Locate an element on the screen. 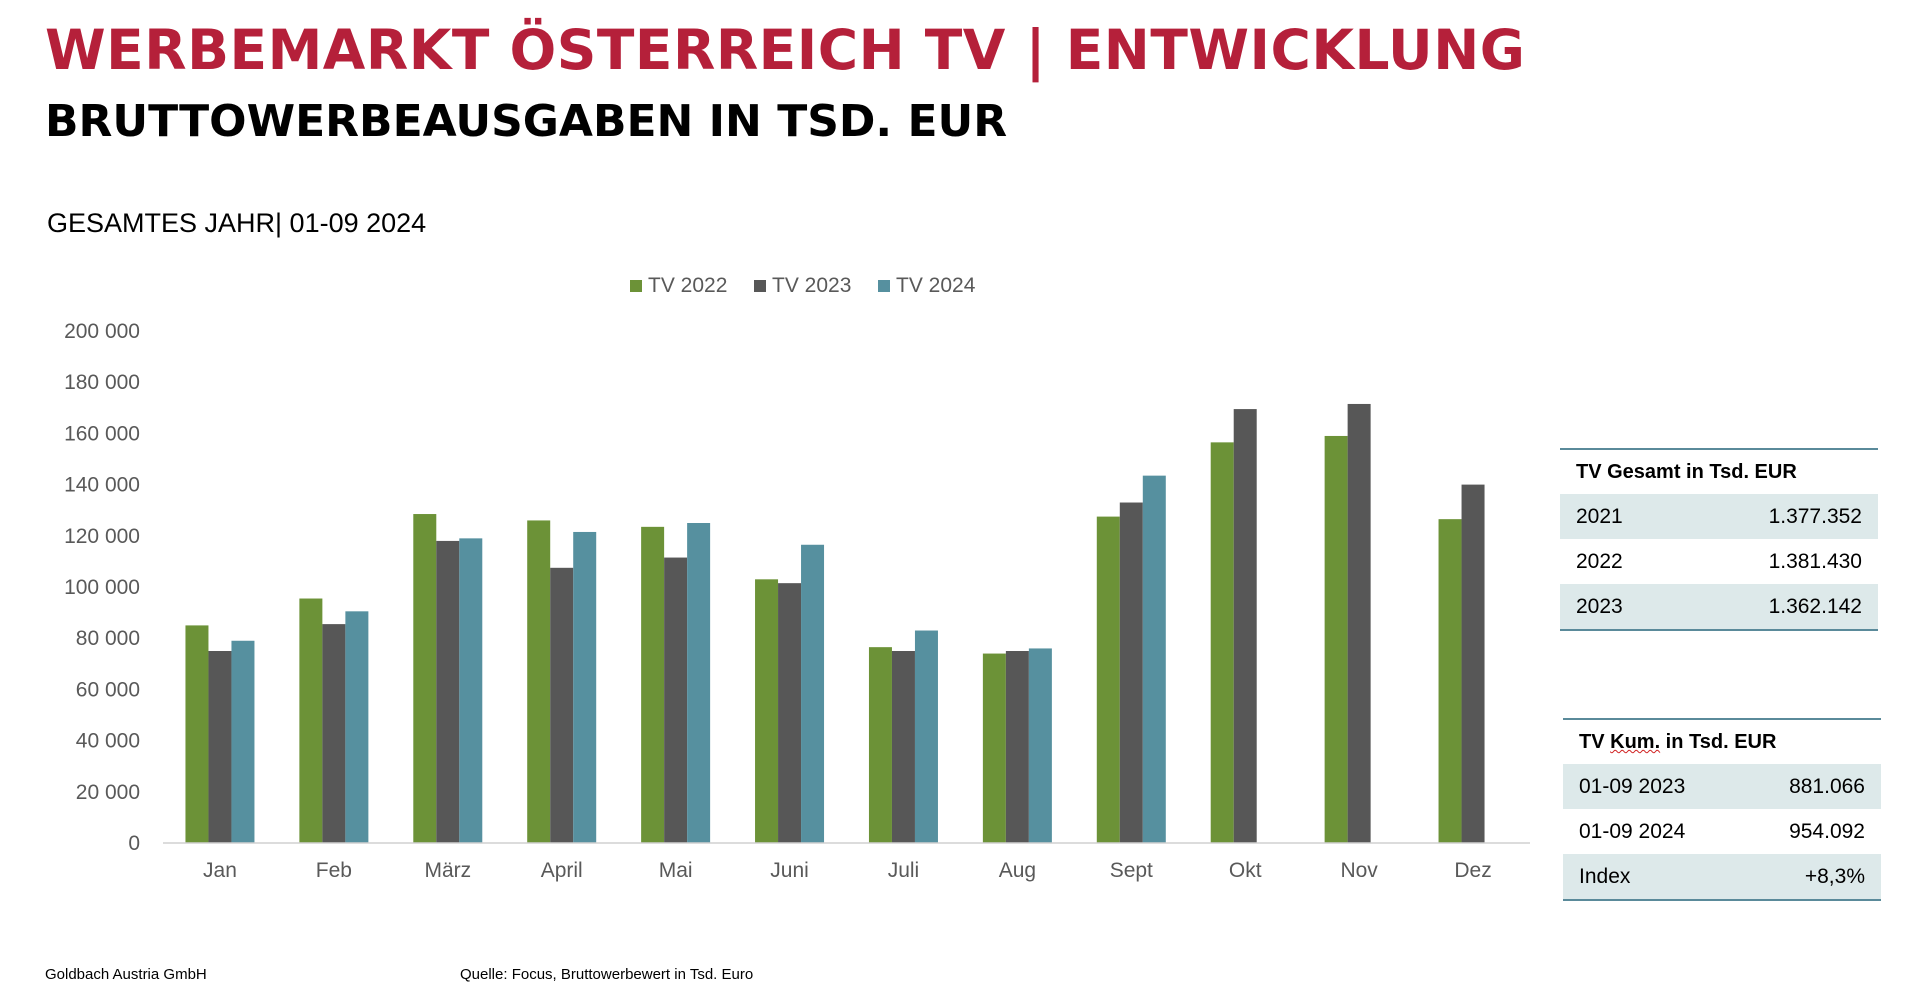  y-tick-label: 120 000 is located at coordinates (102, 536).